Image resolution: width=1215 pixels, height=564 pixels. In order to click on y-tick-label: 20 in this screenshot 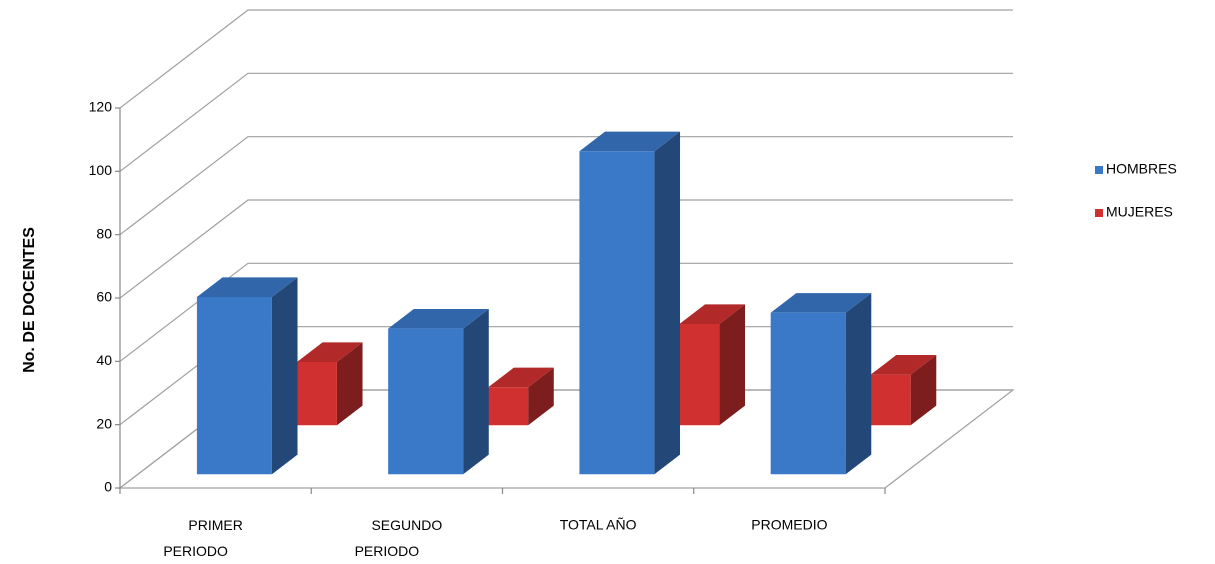, I will do `click(104, 423)`.